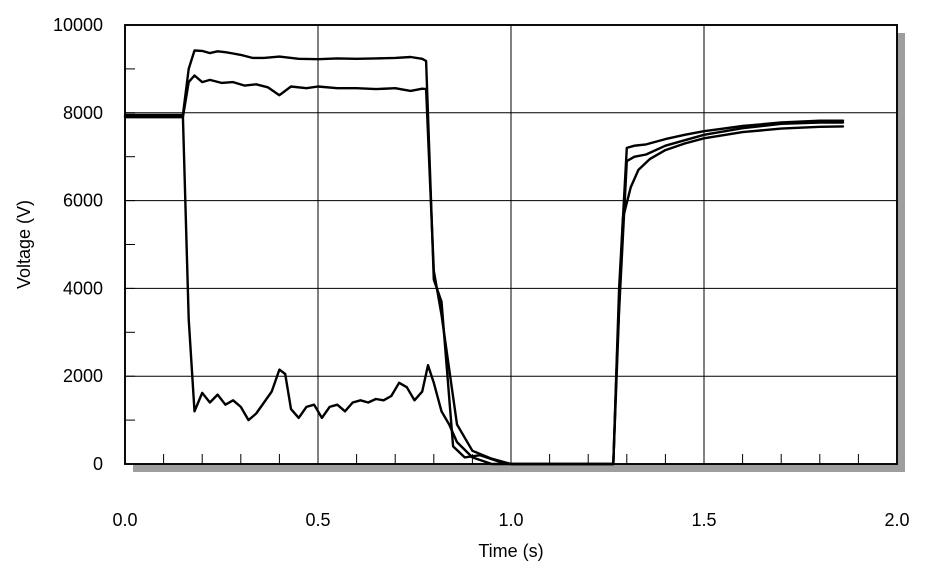 The height and width of the screenshot is (579, 930). I want to click on y-tick-label: 2000, so click(83, 376).